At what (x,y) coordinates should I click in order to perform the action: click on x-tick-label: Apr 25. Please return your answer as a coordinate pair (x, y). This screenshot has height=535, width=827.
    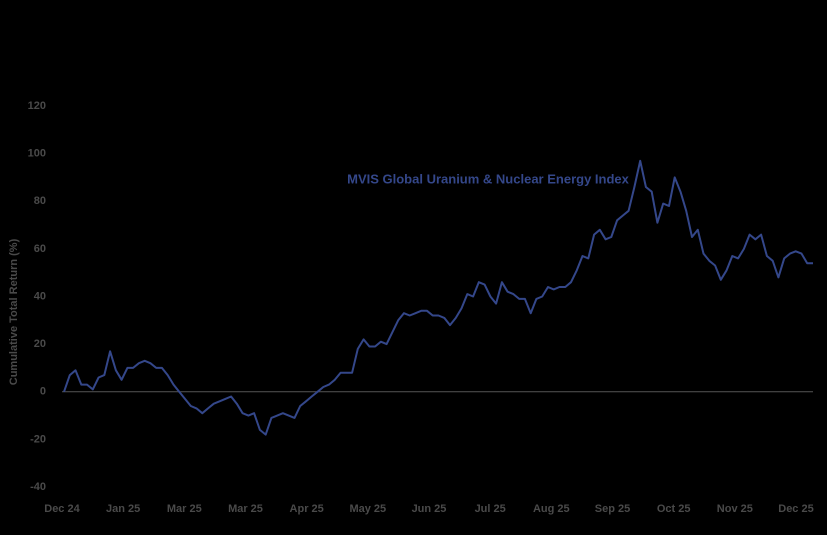
    Looking at the image, I should click on (307, 509).